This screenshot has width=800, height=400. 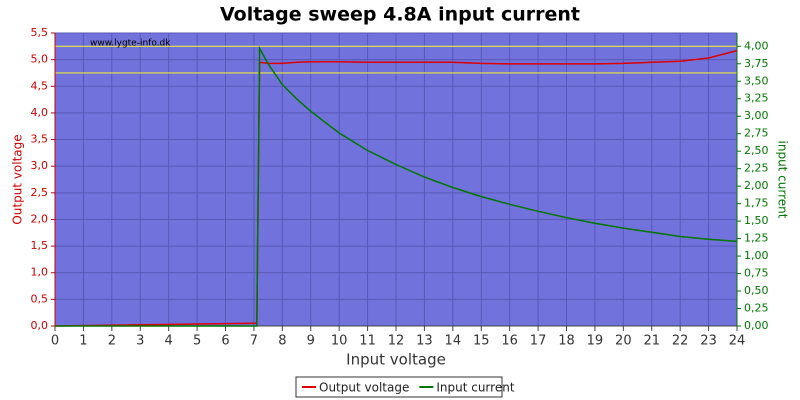 I want to click on x-tick-label: 21, so click(x=651, y=341).